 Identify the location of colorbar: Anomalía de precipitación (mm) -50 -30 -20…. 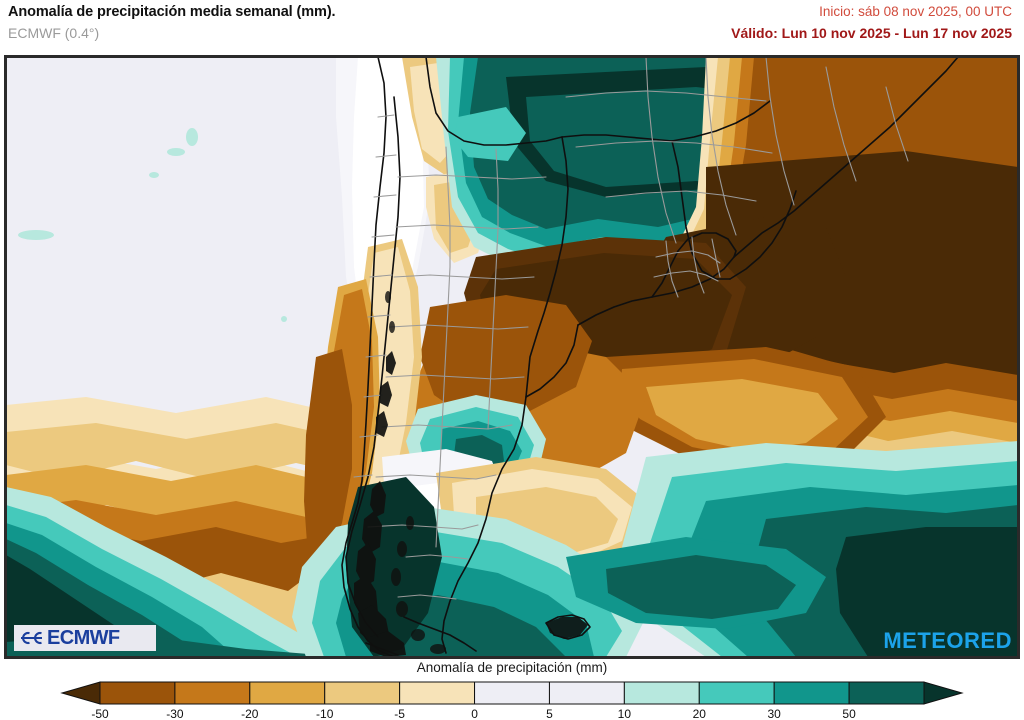
(512, 690).